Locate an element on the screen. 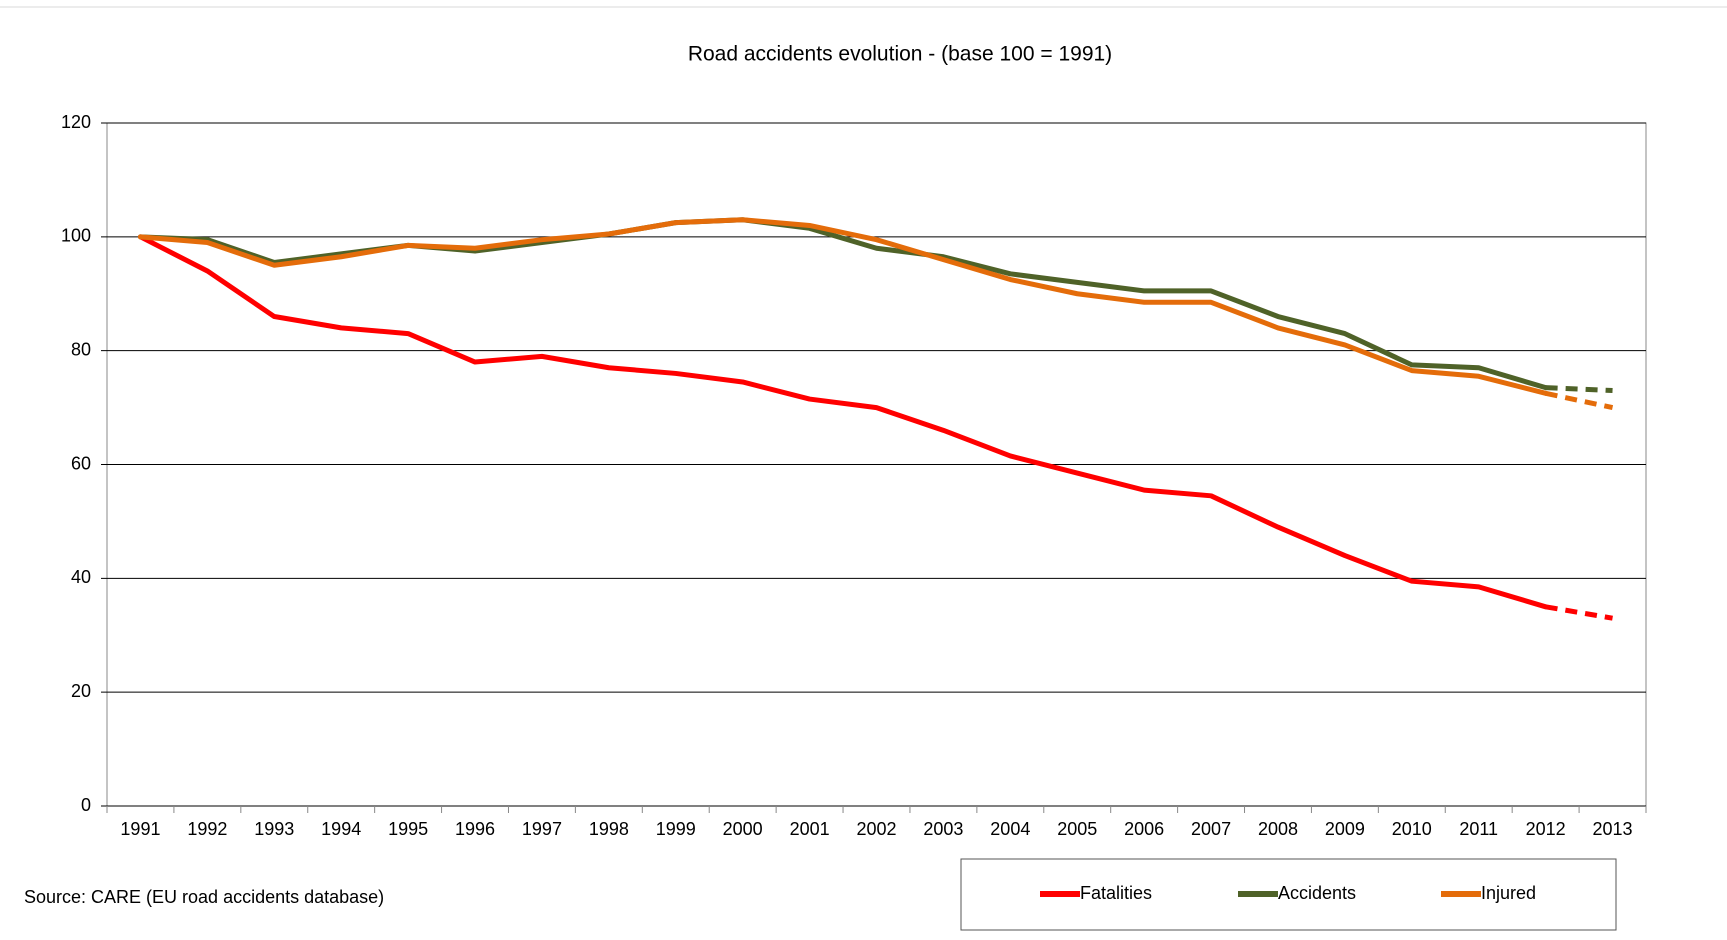  x-tick-label: 2010 is located at coordinates (1412, 829).